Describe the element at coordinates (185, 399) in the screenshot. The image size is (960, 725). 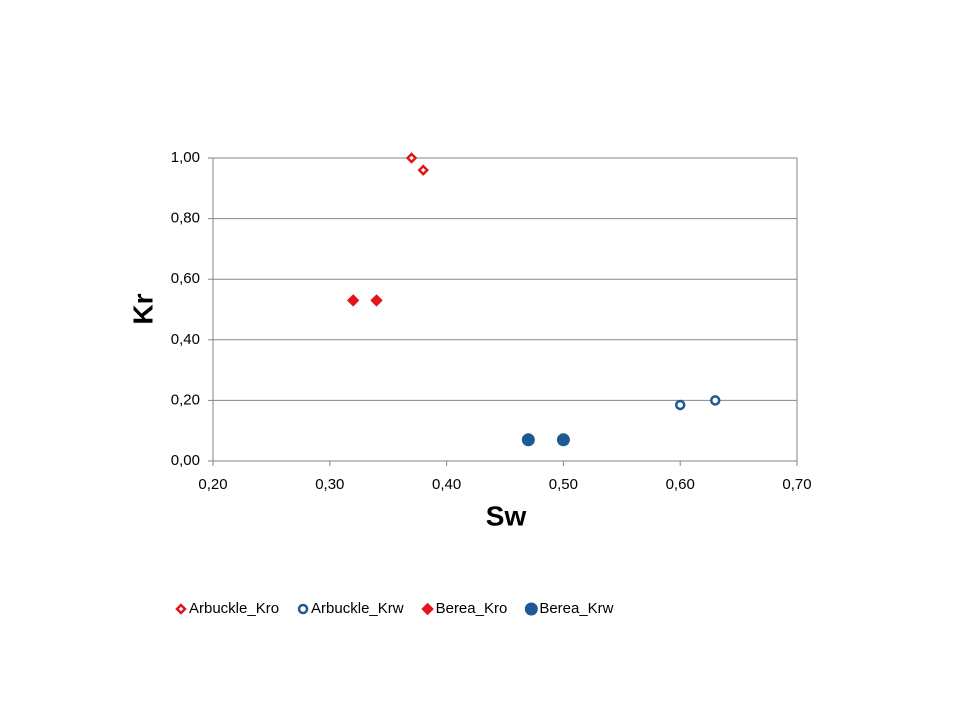
I see `y-tick-label: 0,20` at that location.